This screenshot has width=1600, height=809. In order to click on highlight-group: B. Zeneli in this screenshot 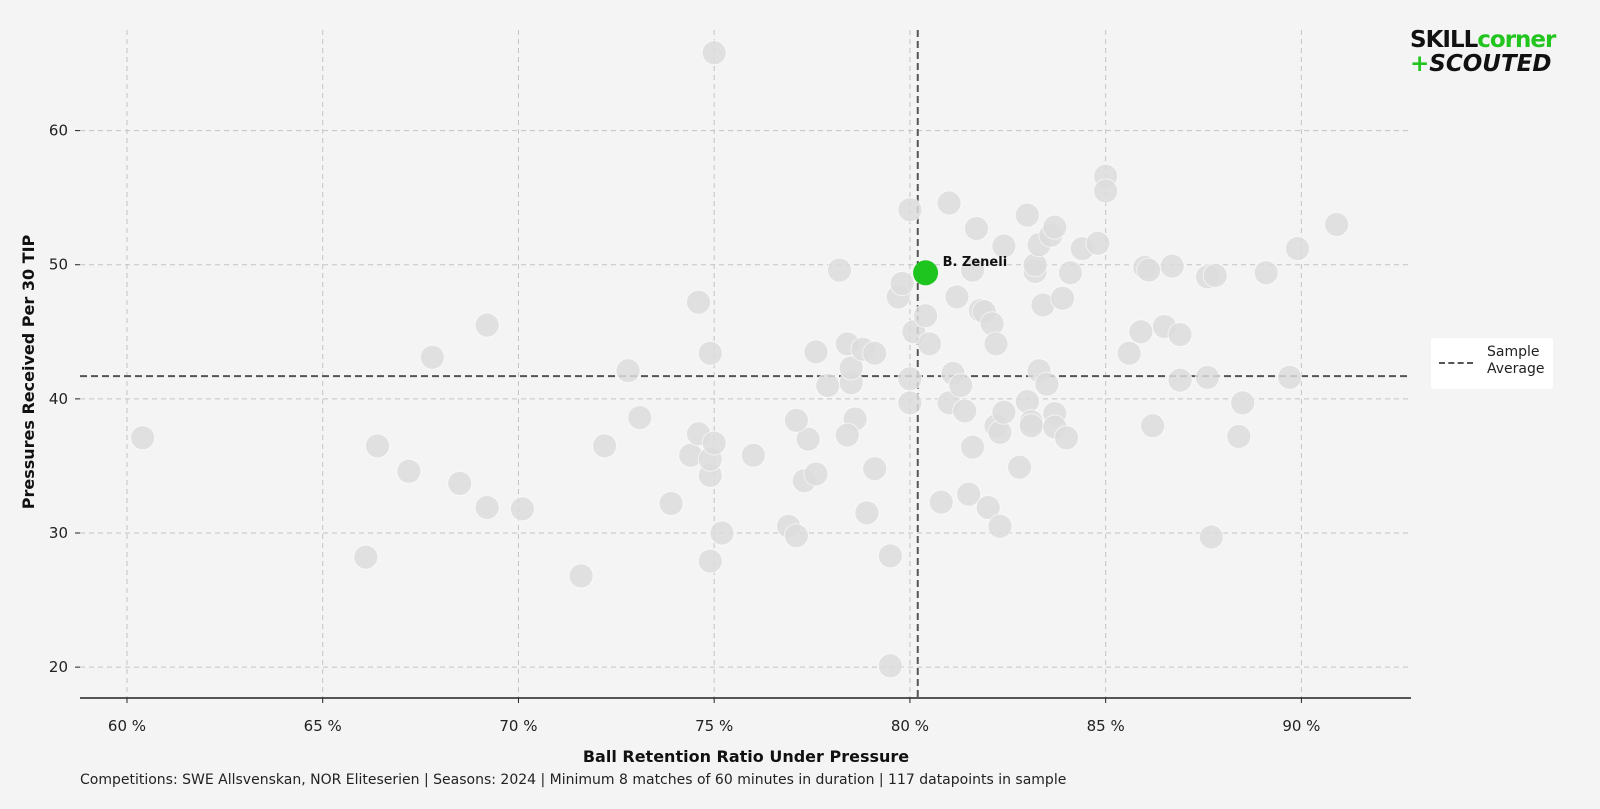, I will do `click(960, 270)`.